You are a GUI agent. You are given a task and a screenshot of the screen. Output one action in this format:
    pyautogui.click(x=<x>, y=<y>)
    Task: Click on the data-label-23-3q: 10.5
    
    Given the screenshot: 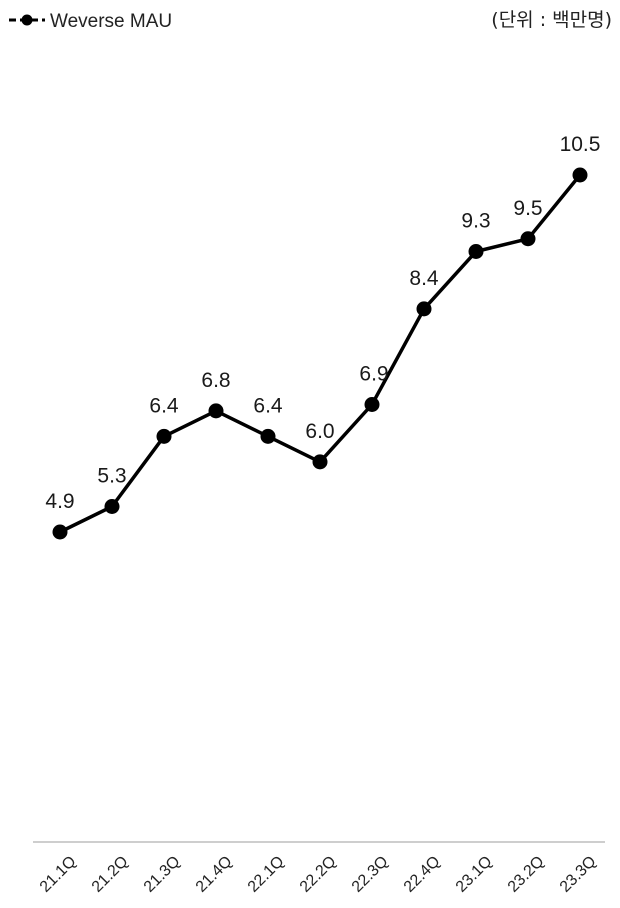 What is the action you would take?
    pyautogui.click(x=580, y=144)
    